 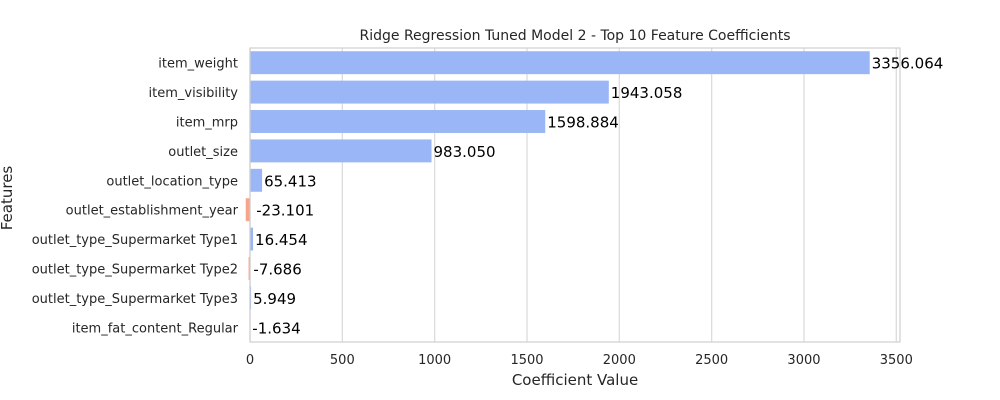 What do you see at coordinates (277, 270) in the screenshot?
I see `data-label: -7.686` at bounding box center [277, 270].